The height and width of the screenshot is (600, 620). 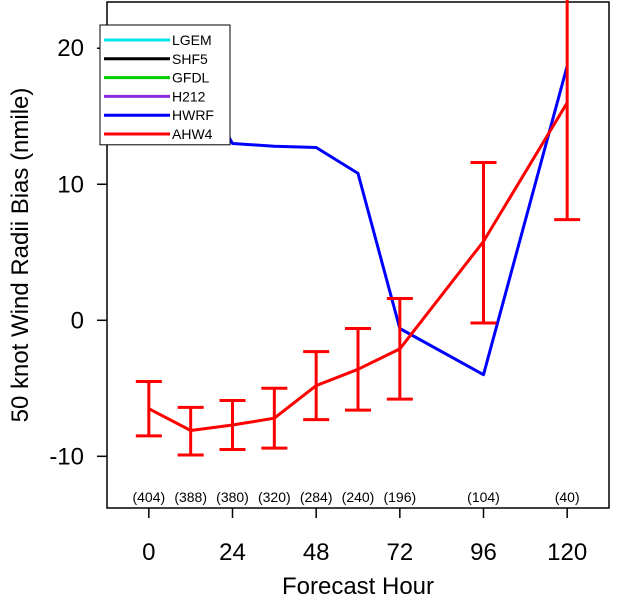 I want to click on sample-count-label: (388), so click(x=190, y=497).